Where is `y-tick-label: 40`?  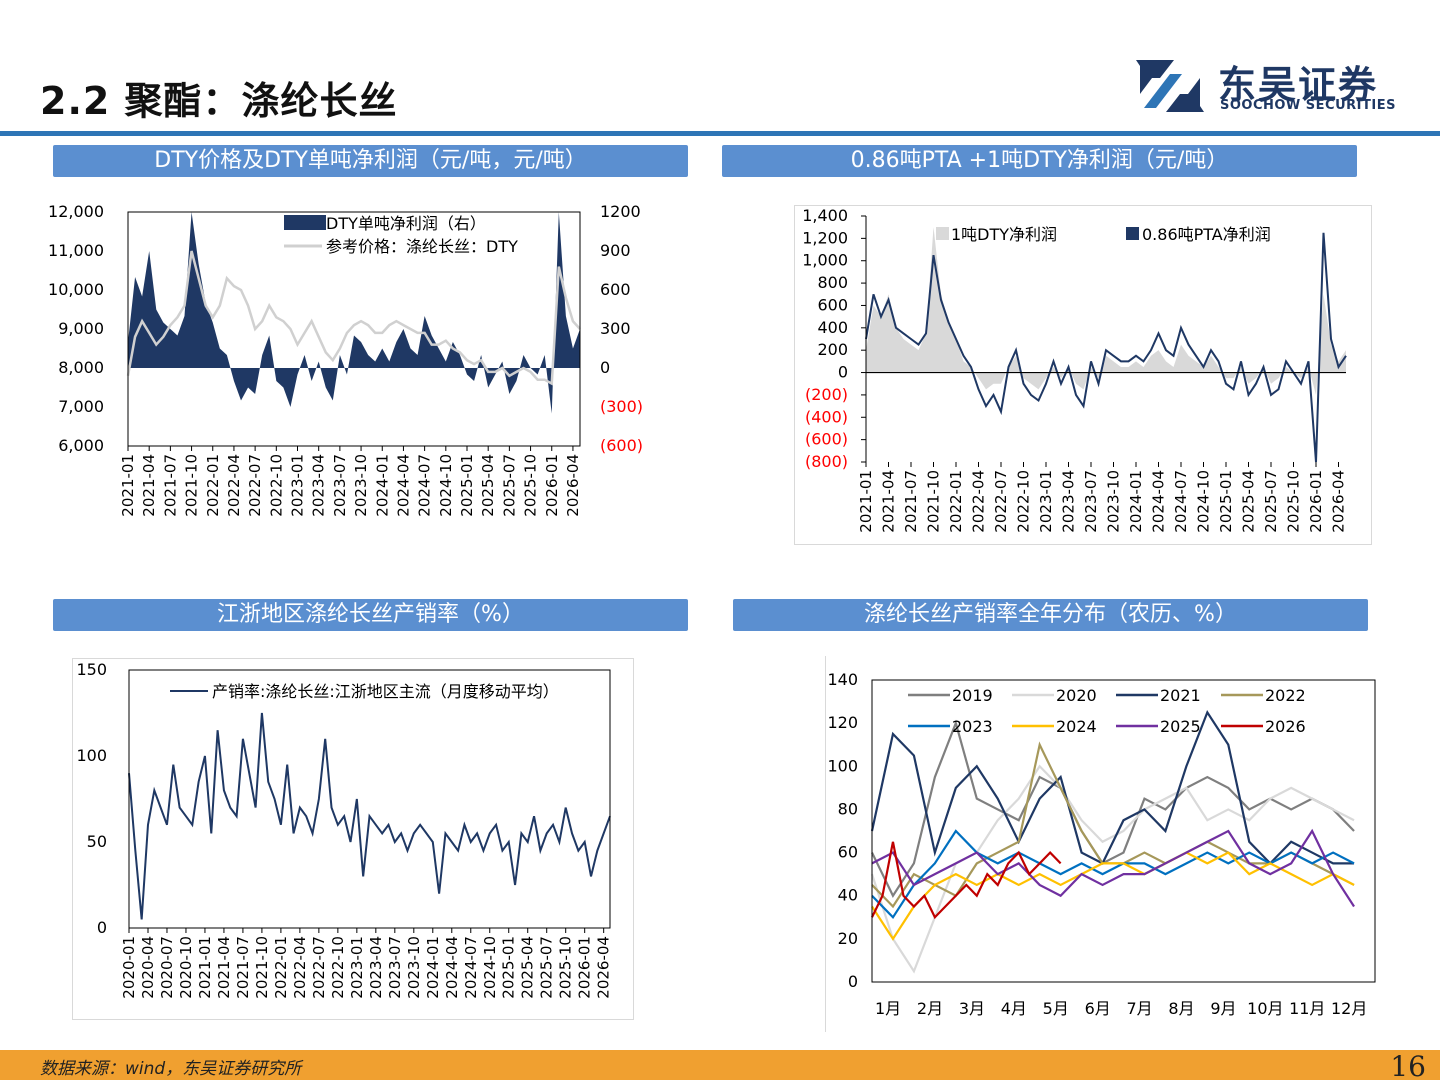
y-tick-label: 40 is located at coordinates (848, 895).